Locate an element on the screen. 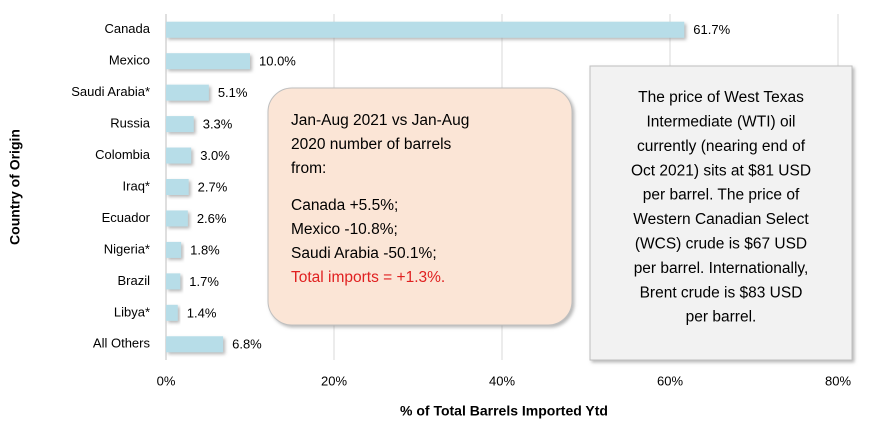 Image resolution: width=870 pixels, height=432 pixels. y-tick-label: Iraq* is located at coordinates (136, 185).